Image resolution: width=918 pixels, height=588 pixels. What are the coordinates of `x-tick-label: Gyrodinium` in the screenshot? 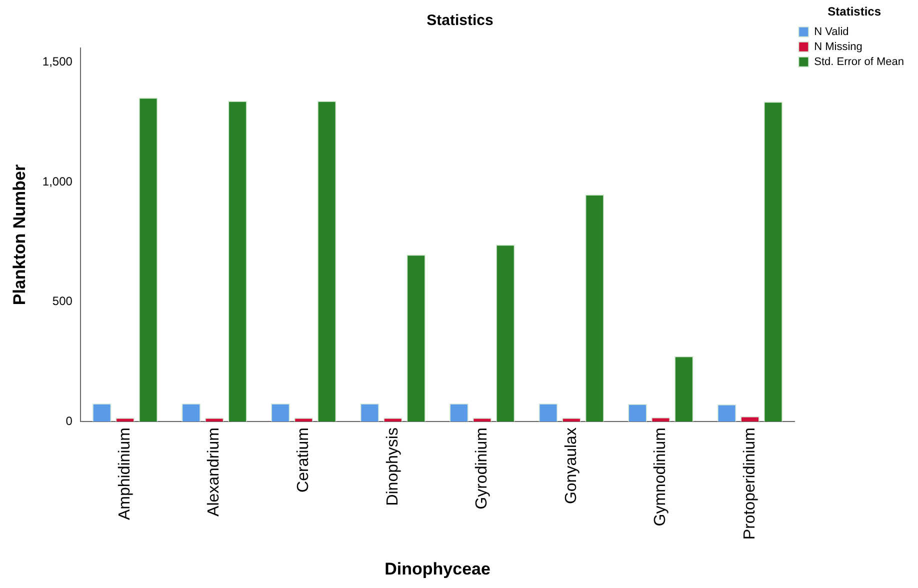 It's located at (482, 469).